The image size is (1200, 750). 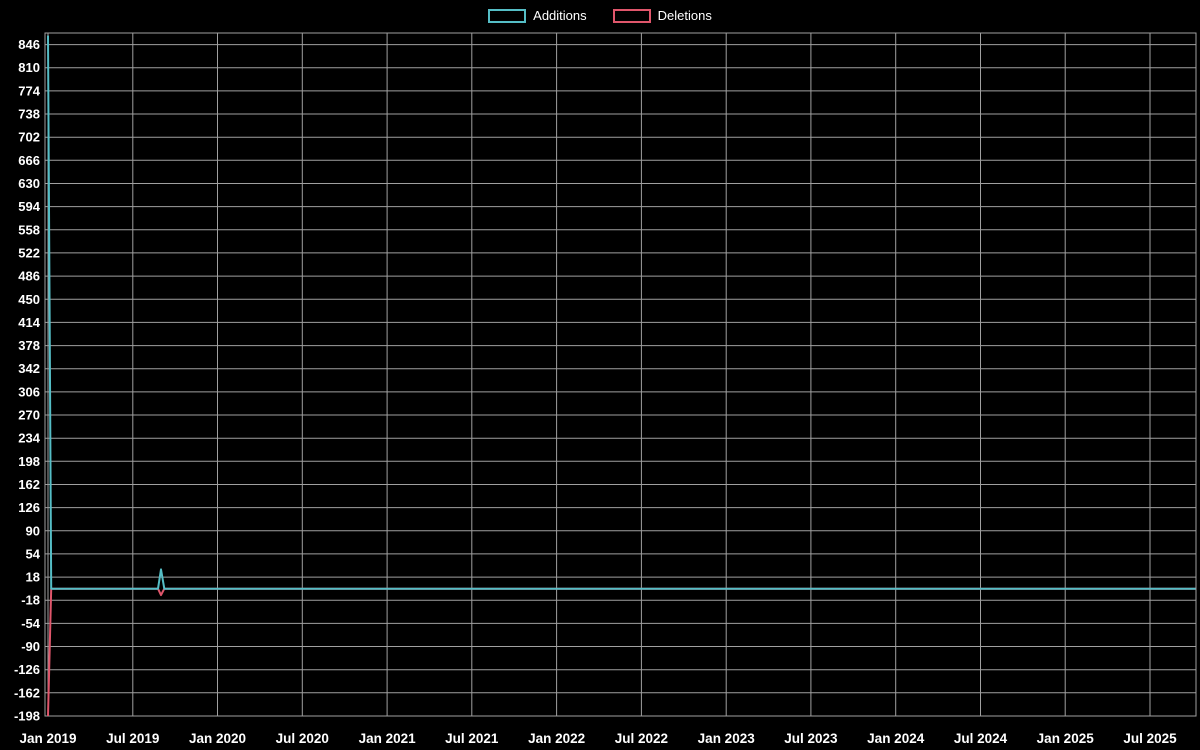 I want to click on y-tick-label: 630, so click(x=29, y=183).